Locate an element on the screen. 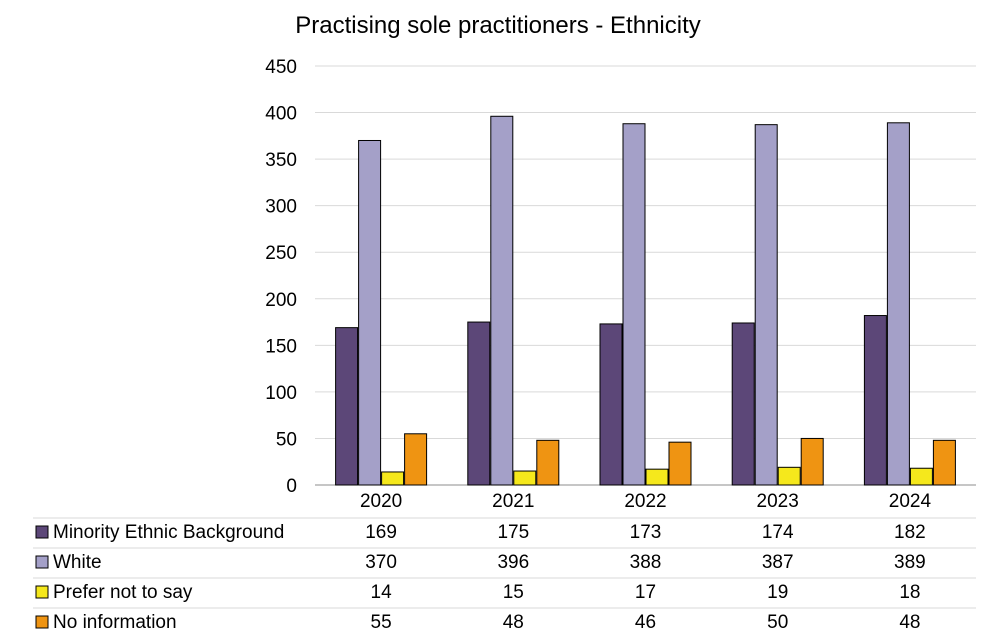  y-tick-label: 200 is located at coordinates (281, 300).